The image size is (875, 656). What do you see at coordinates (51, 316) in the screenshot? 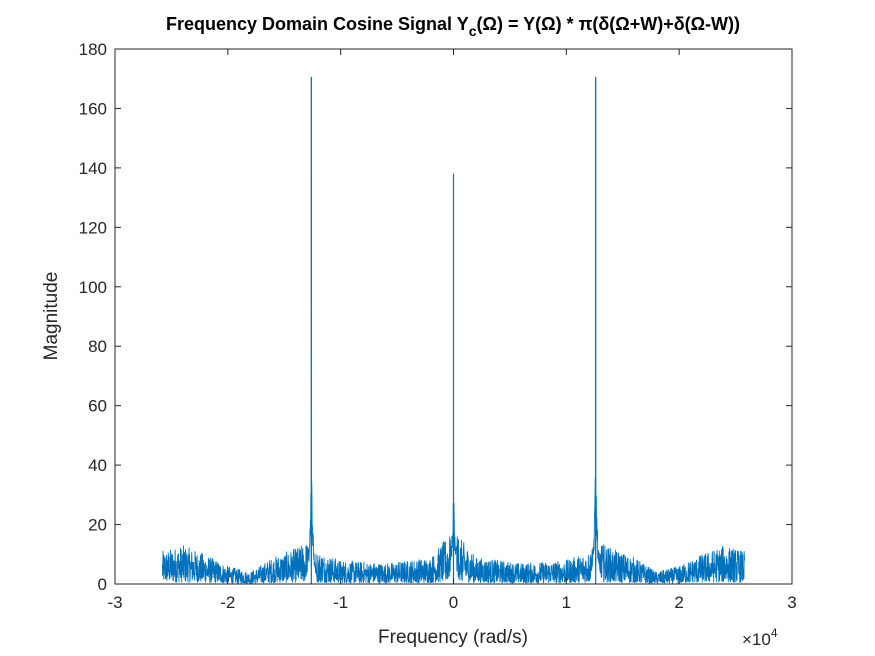
I see `y-axis-label: Magnitude` at bounding box center [51, 316].